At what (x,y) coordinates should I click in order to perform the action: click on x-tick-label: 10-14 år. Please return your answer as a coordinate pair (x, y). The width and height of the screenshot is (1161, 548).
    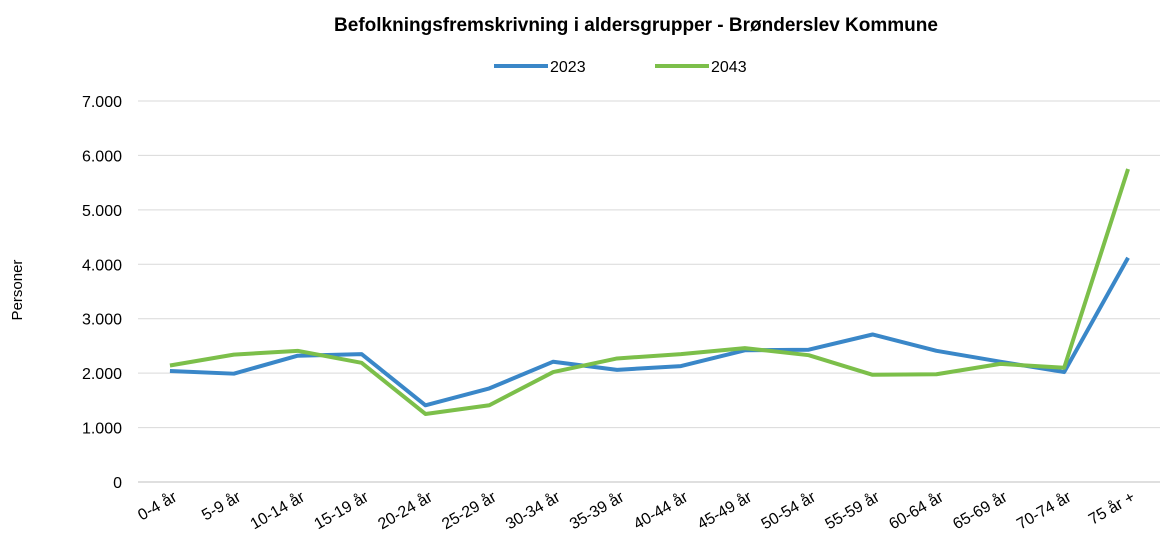
    Looking at the image, I should click on (277, 511).